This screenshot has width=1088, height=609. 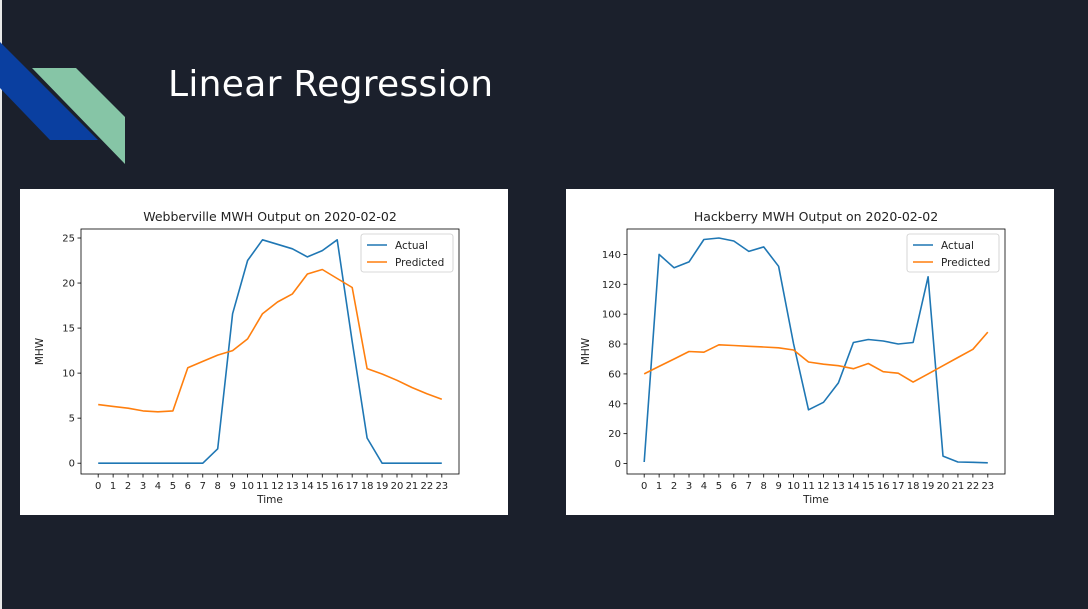 I want to click on corner-decoration, so click(x=62, y=103).